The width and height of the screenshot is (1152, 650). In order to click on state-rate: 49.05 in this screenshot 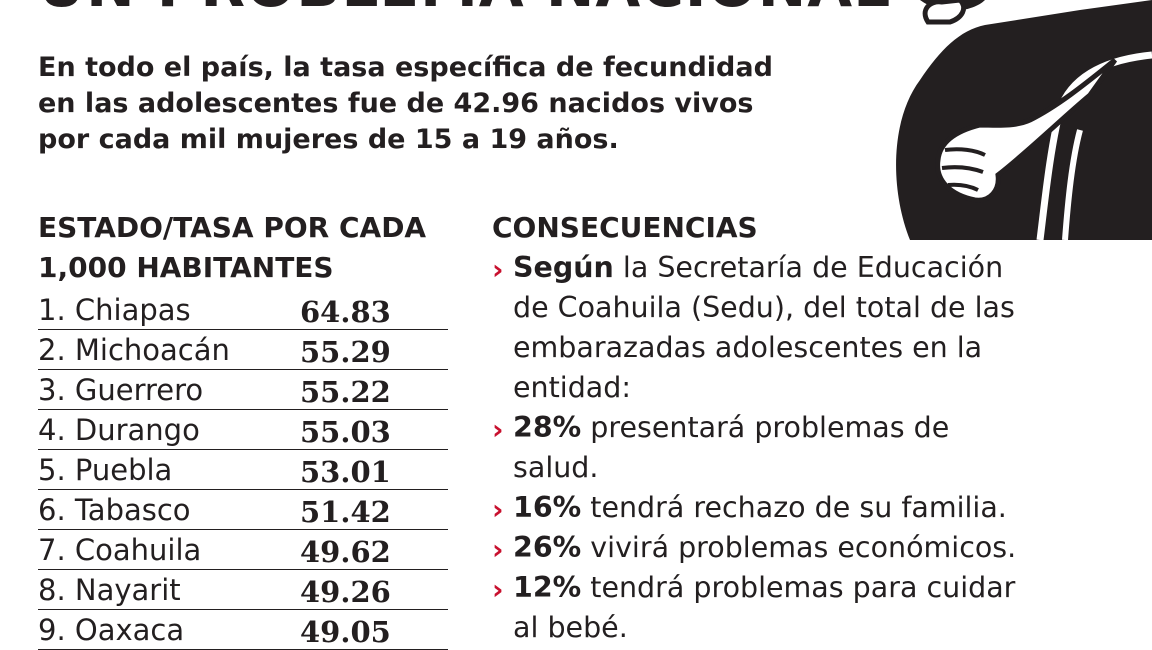, I will do `click(345, 632)`.